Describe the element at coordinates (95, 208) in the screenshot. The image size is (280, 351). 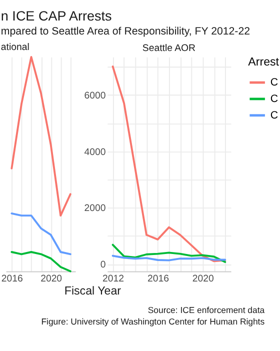
I see `y-tick-label: 2000` at that location.